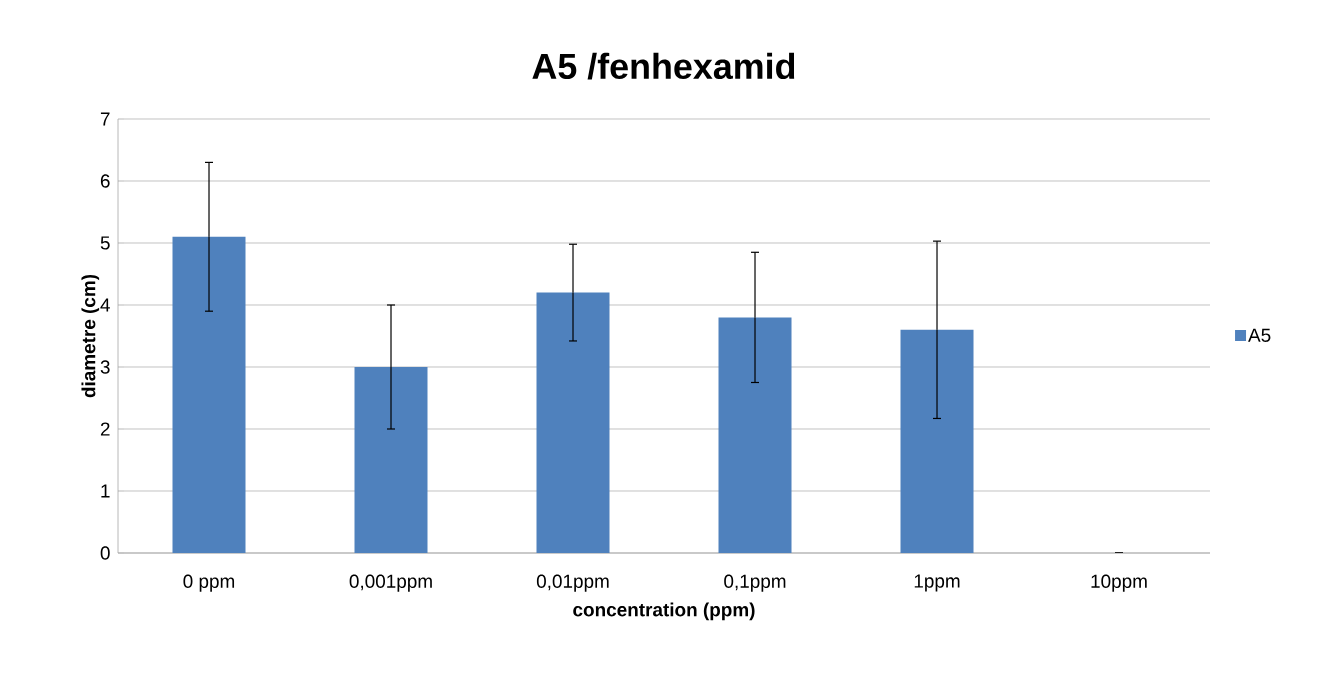  Describe the element at coordinates (937, 583) in the screenshot. I see `x-tick-label: 1ppm` at that location.